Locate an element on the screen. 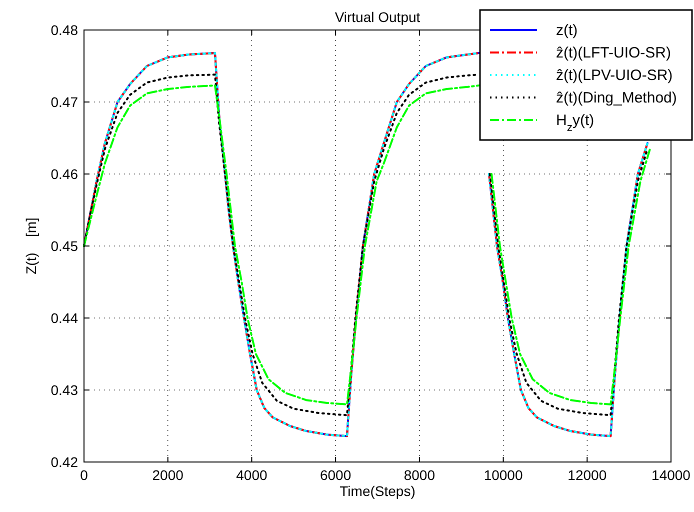 The width and height of the screenshot is (694, 512). legend-label: ẑ(t)(LPV-UIO-SR) is located at coordinates (614, 75).